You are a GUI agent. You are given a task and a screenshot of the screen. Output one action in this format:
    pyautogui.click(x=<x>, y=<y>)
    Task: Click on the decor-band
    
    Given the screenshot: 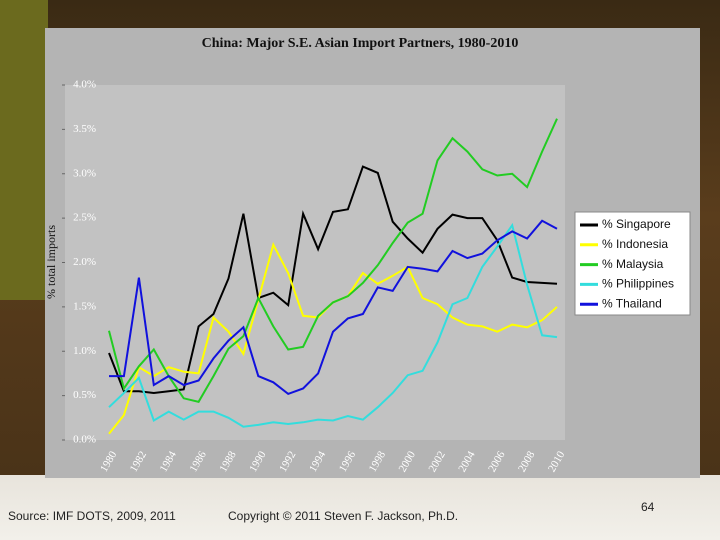 What is the action you would take?
    pyautogui.click(x=24, y=150)
    